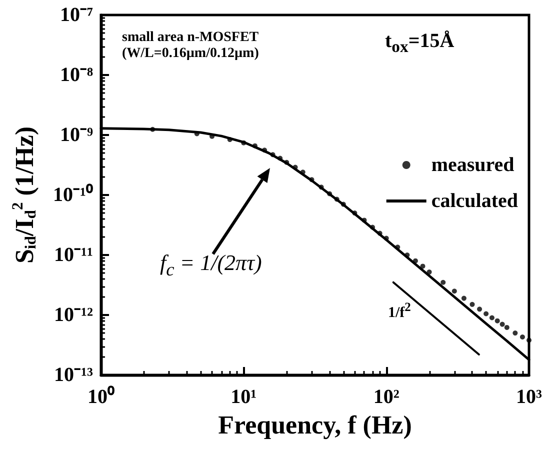 The image size is (545, 450). What do you see at coordinates (73, 194) in the screenshot?
I see `y-tick-label: 10⁻¹⁰` at bounding box center [73, 194].